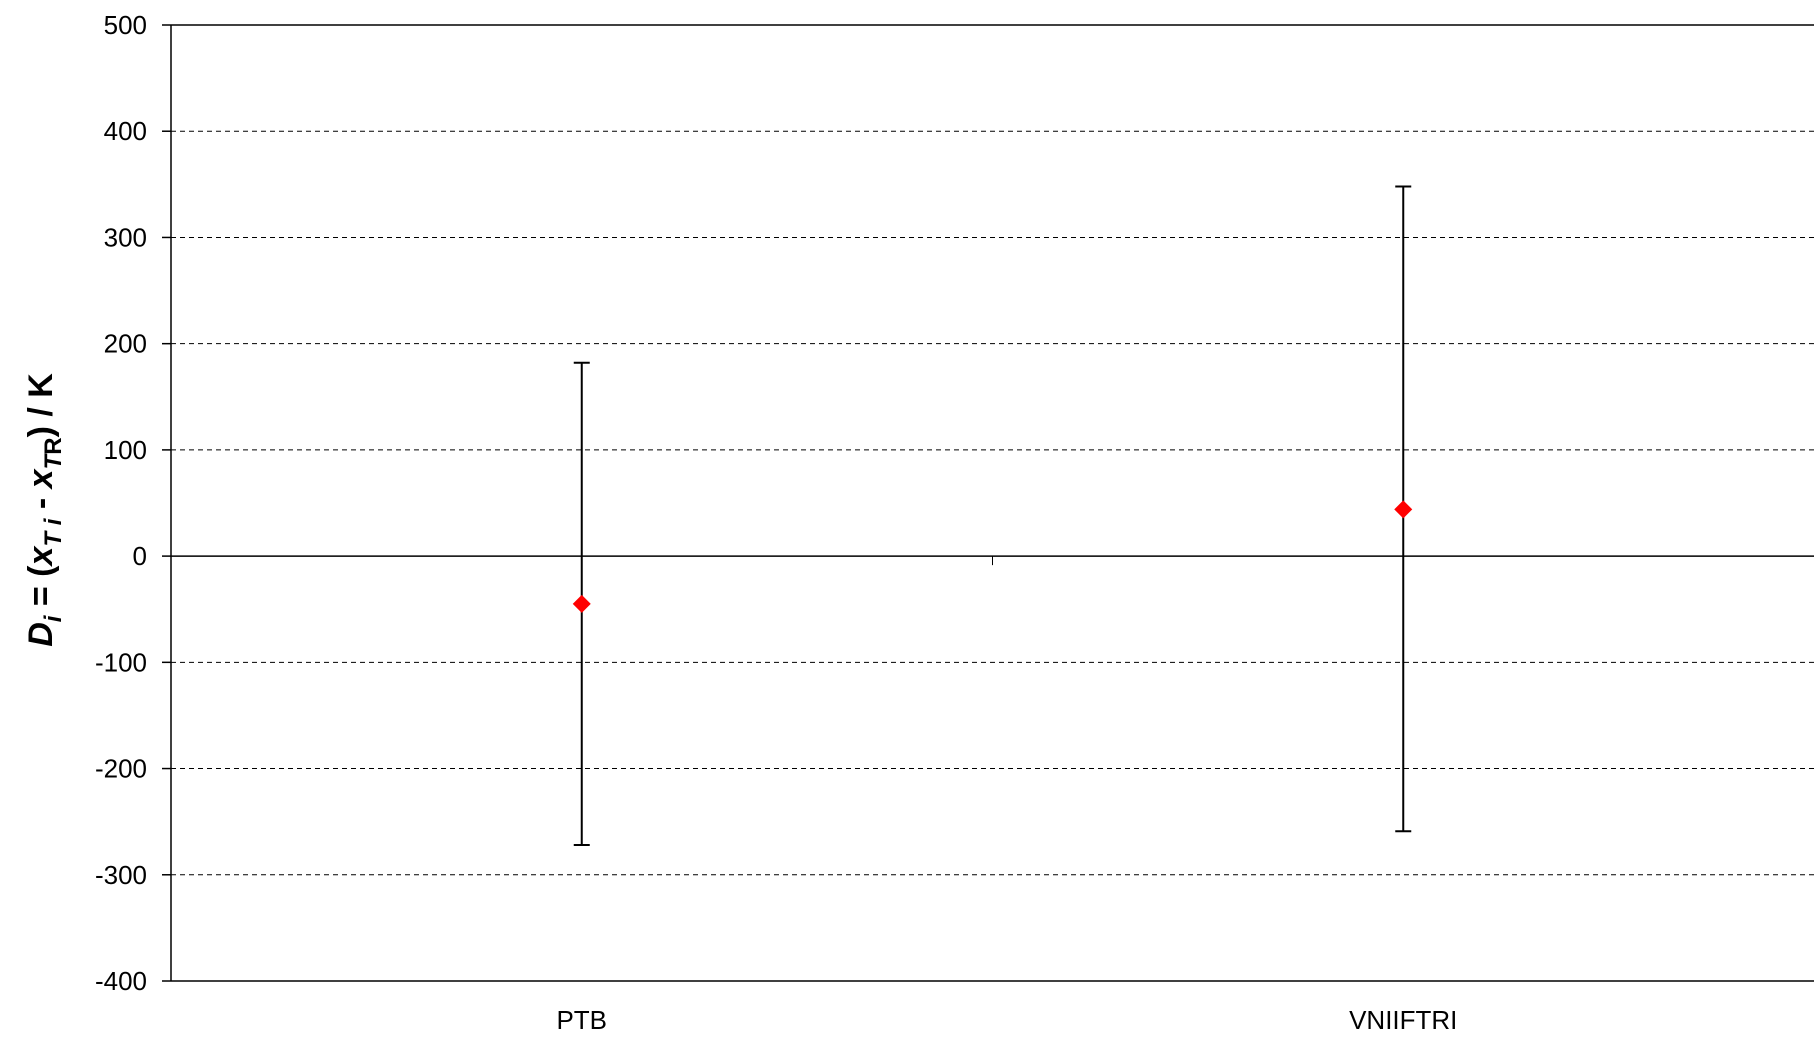  What do you see at coordinates (41, 503) in the screenshot?
I see `ylabel-minus: -` at bounding box center [41, 503].